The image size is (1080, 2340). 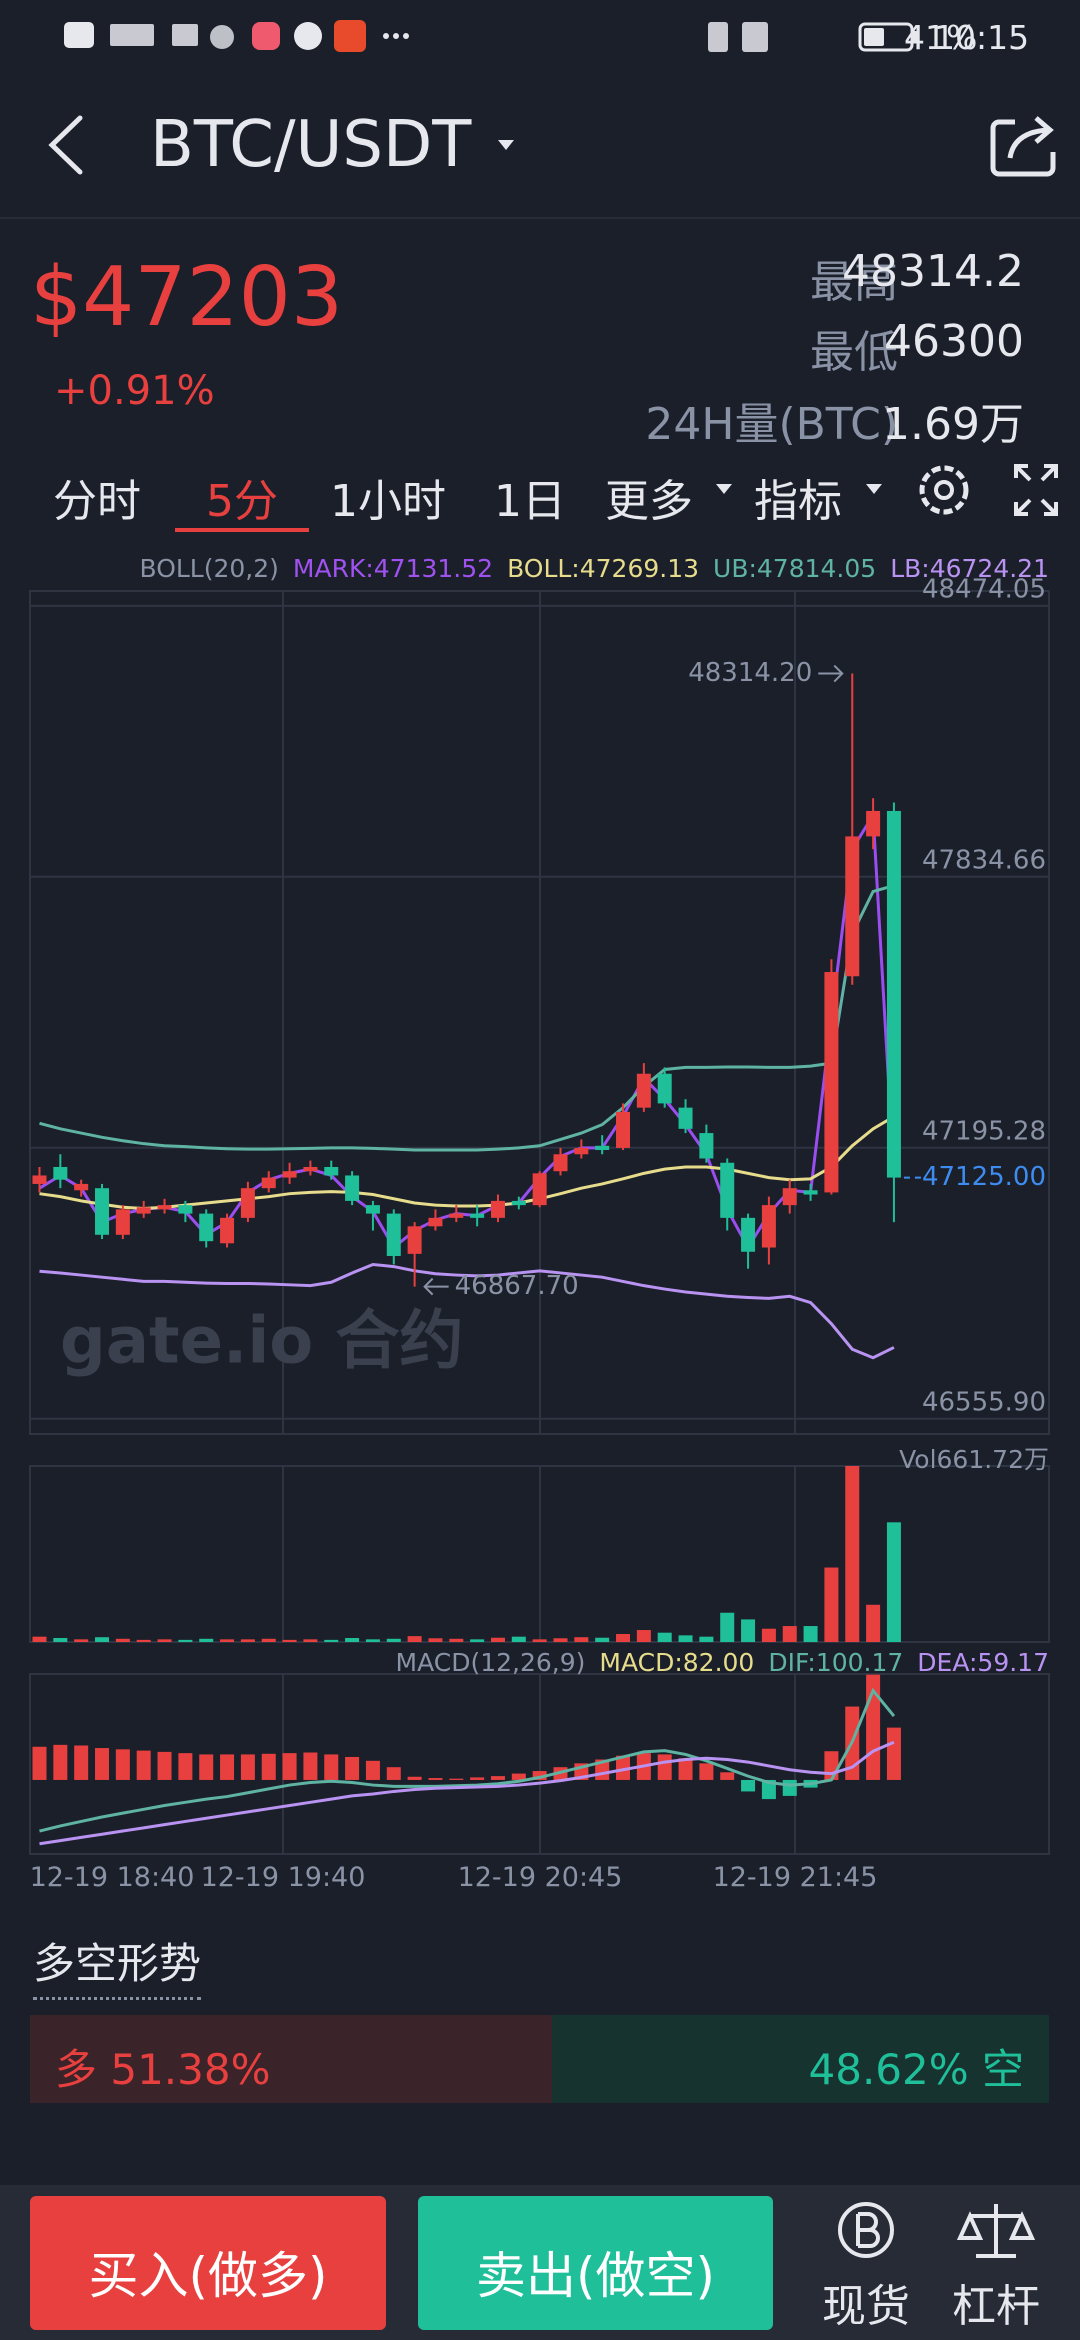 What do you see at coordinates (854, 282) in the screenshot?
I see `stat-label: 最高` at bounding box center [854, 282].